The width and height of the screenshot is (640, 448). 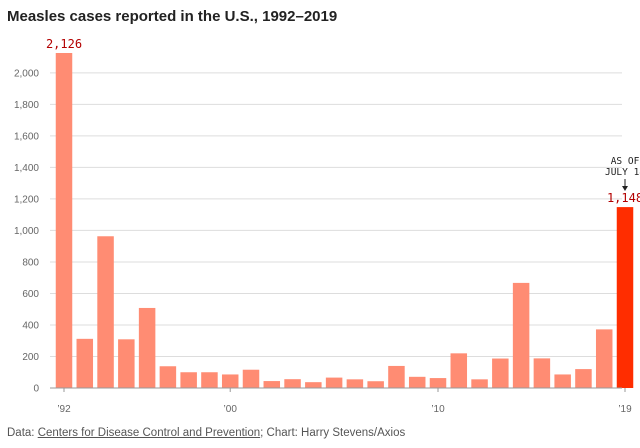 What do you see at coordinates (622, 172) in the screenshot?
I see `annotation-text: JULY 18` at bounding box center [622, 172].